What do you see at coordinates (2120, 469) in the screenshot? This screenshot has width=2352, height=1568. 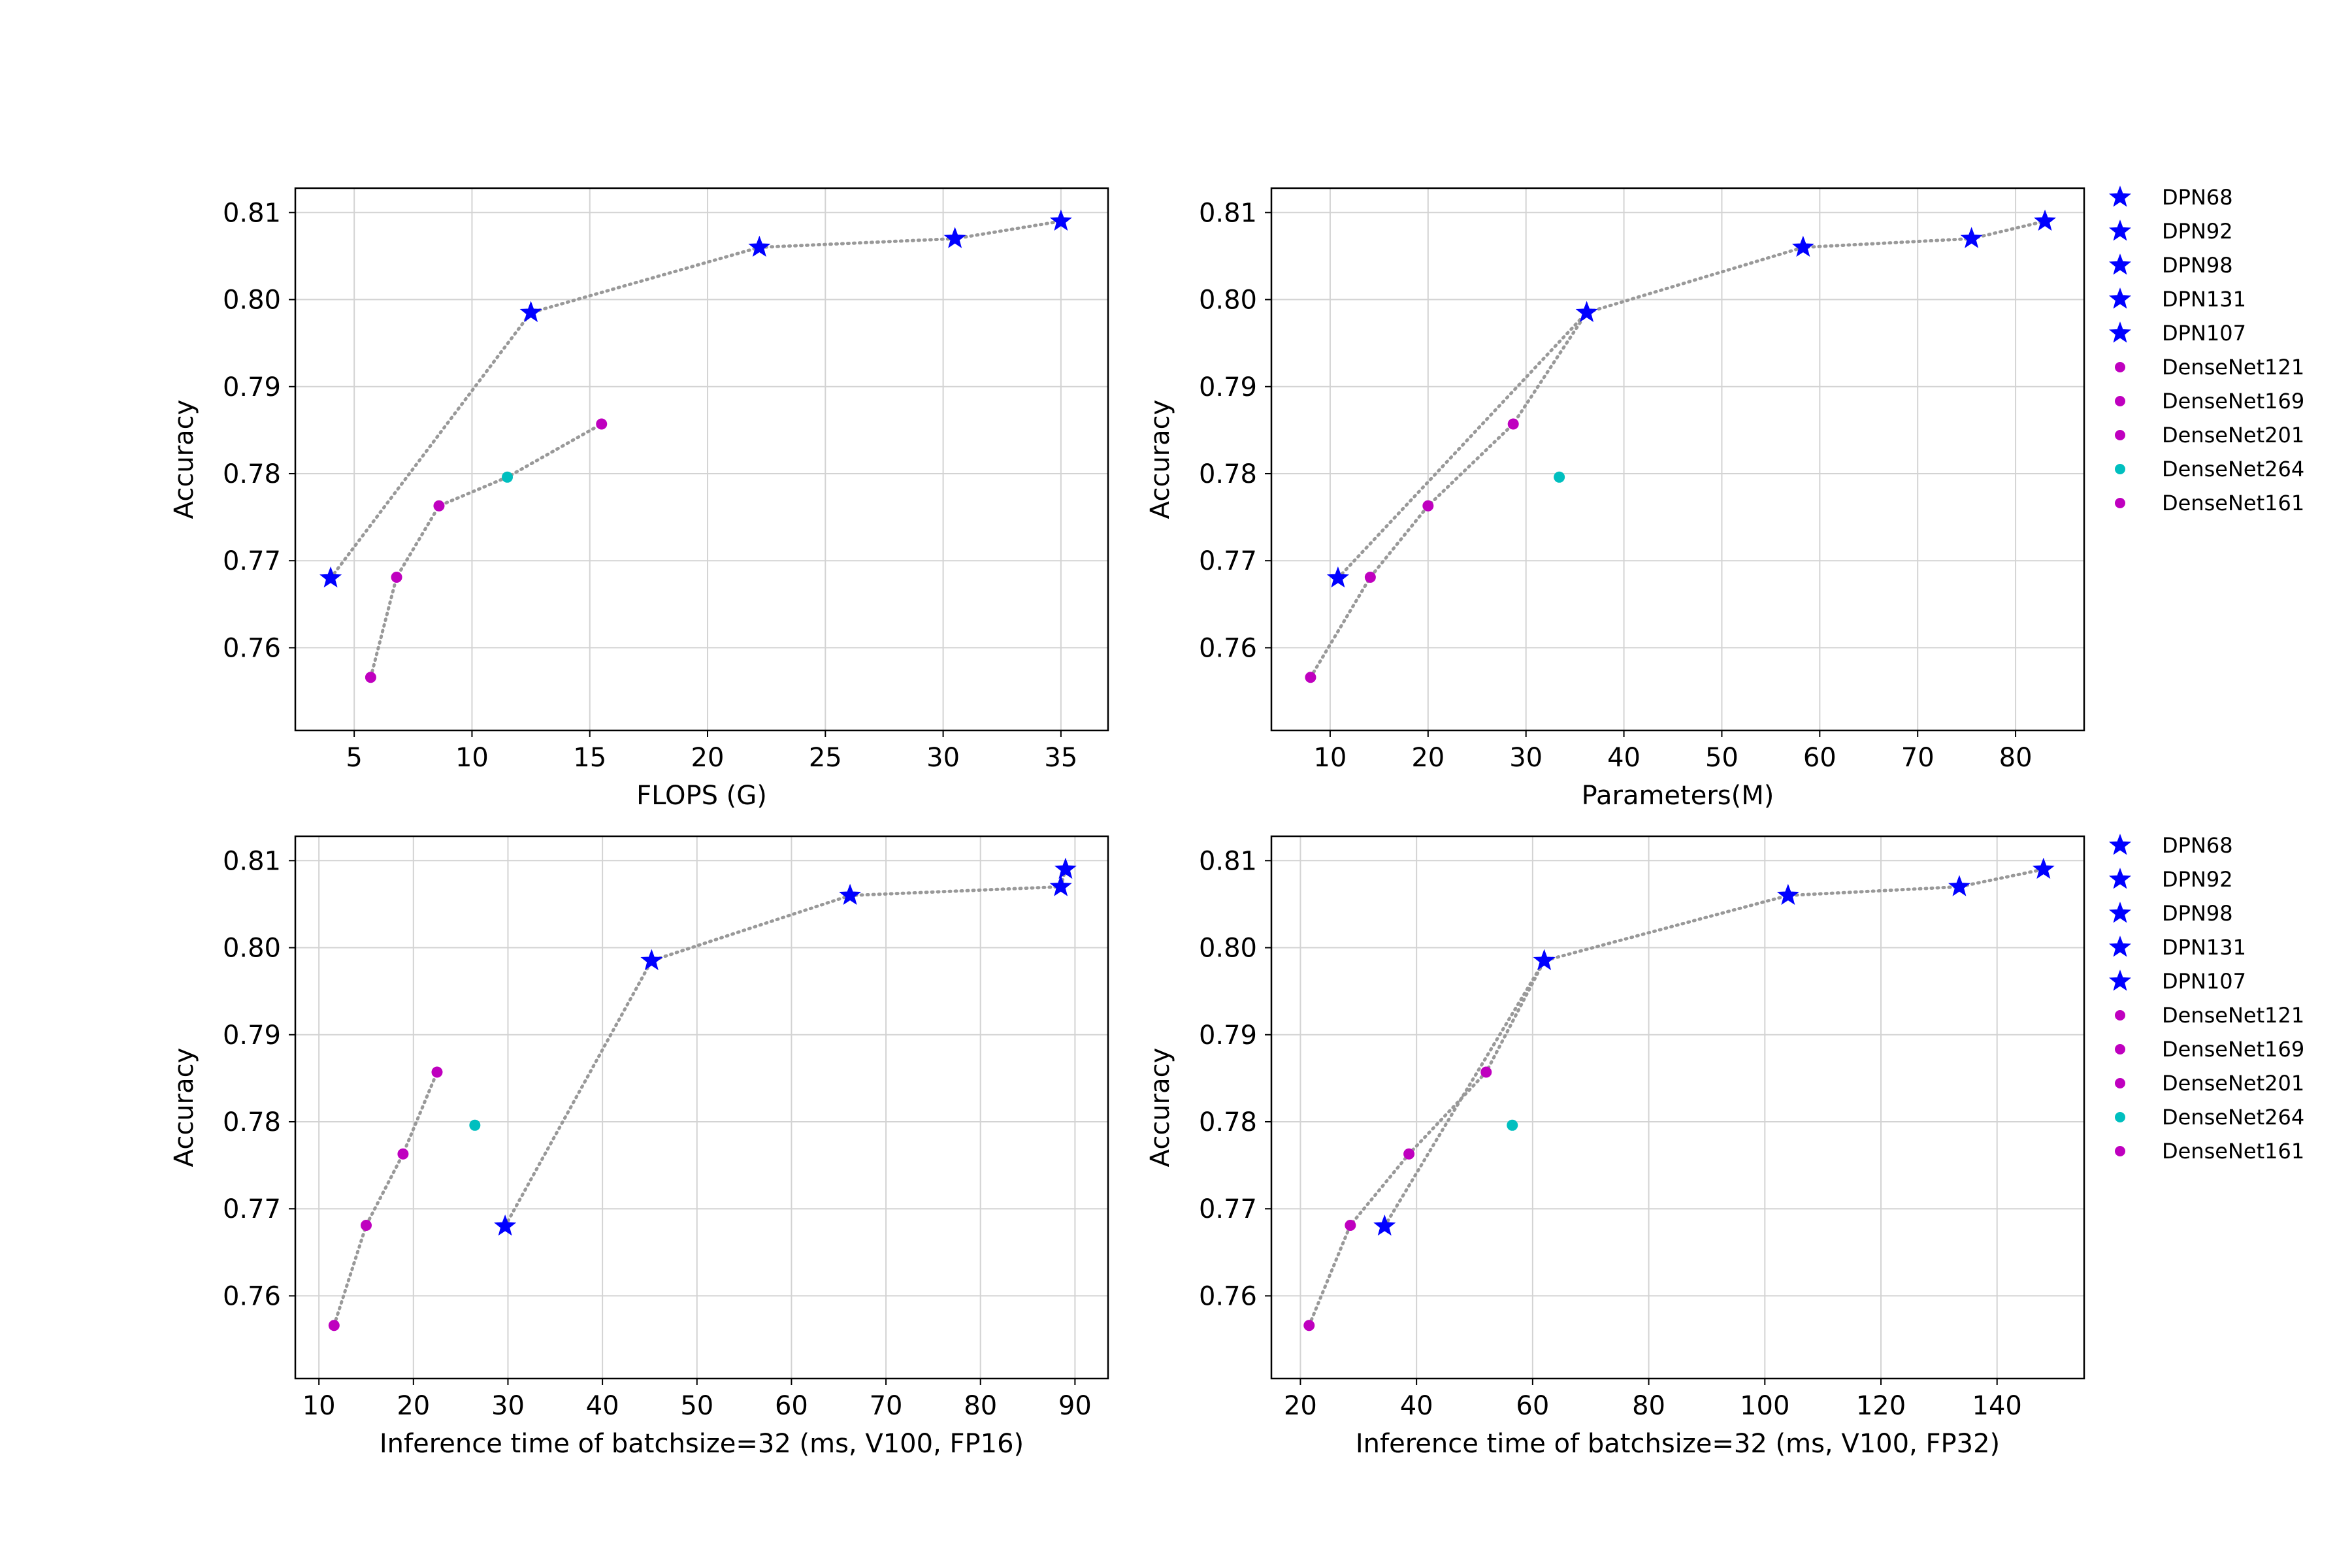 I see `legend-marker-densenet264` at bounding box center [2120, 469].